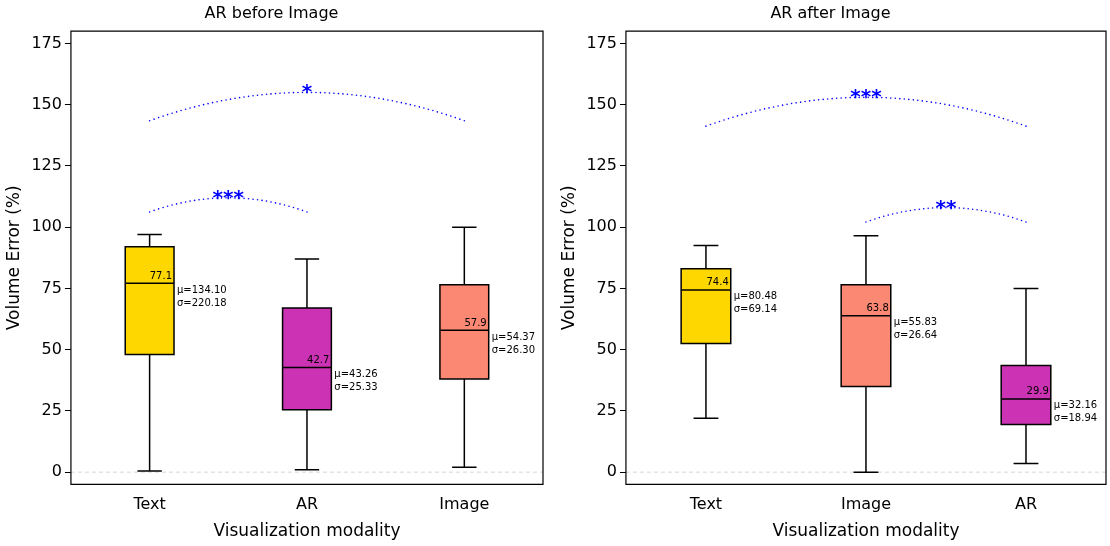 The width and height of the screenshot is (1110, 546). Describe the element at coordinates (513, 342) in the screenshot. I see `annotation: μ=54.37 σ=26.30` at that location.